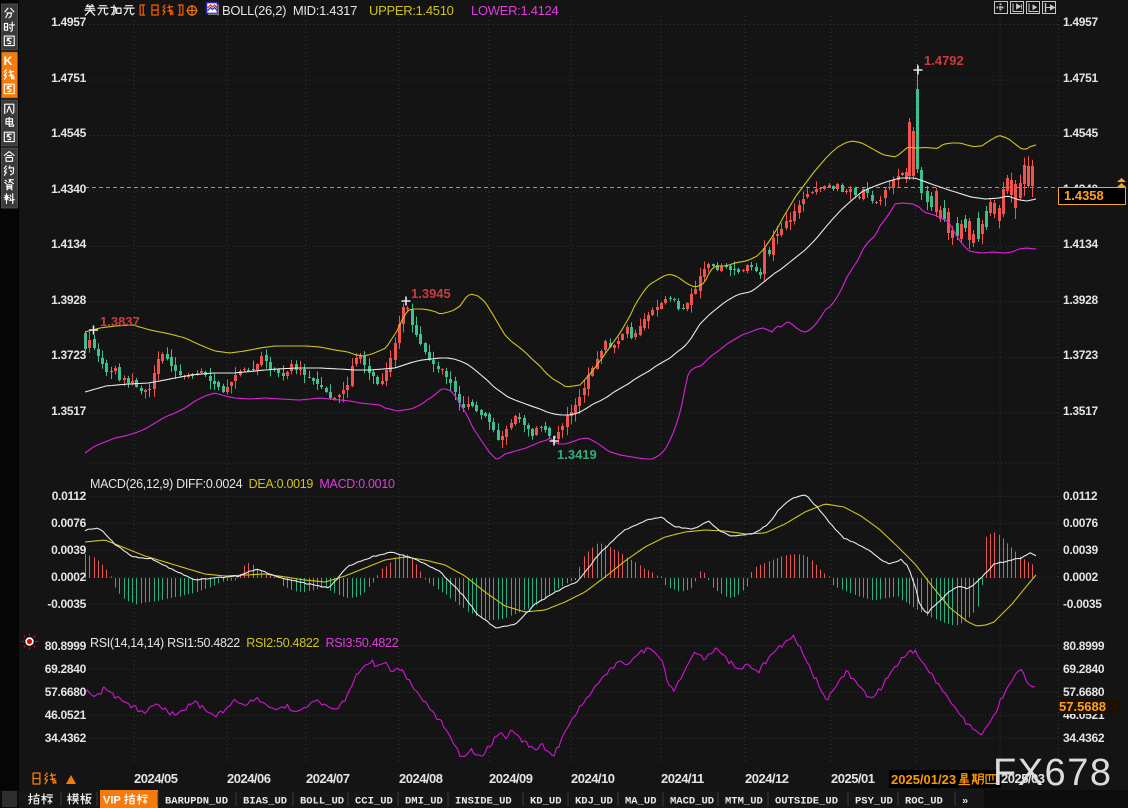 Image resolution: width=1128 pixels, height=808 pixels. Describe the element at coordinates (424, 802) in the screenshot. I see `svg-text: DMI_UD` at that location.